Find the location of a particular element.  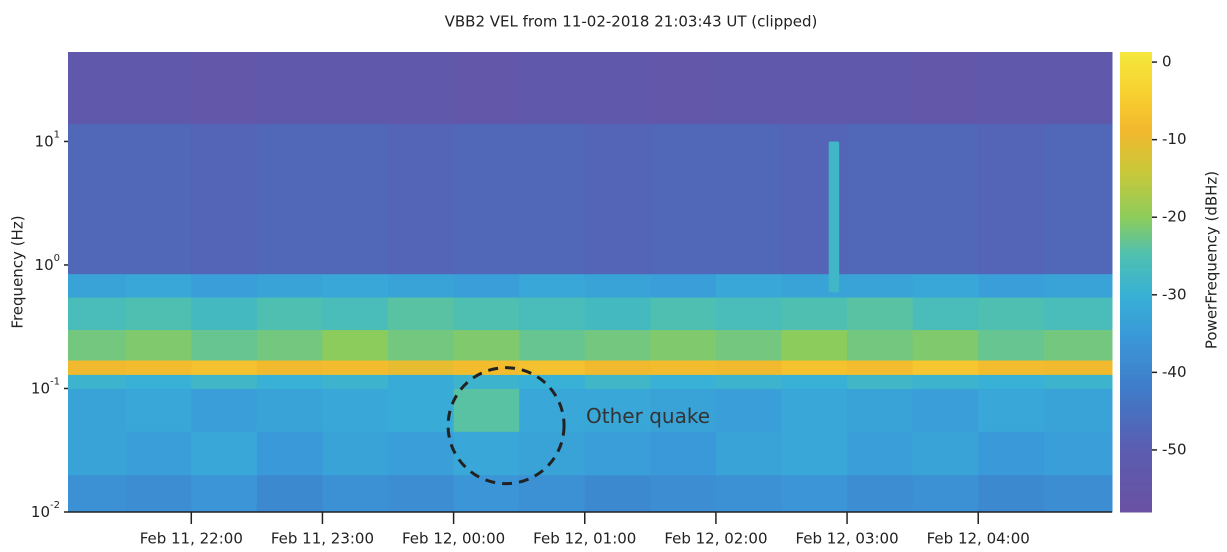

x-tick-label: Feb 12, 01:00 is located at coordinates (584, 539).